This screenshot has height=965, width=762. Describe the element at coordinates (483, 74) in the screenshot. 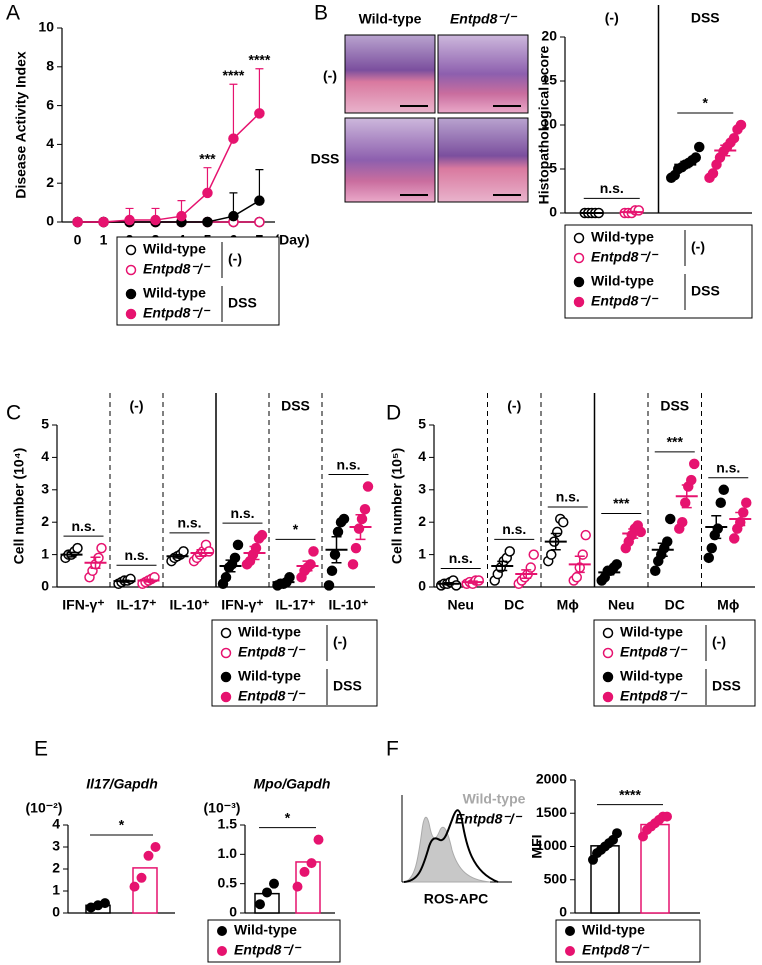

I see `micrograph` at that location.